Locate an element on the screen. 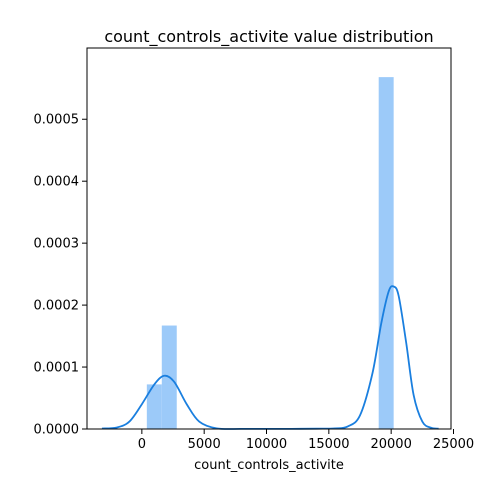 This screenshot has height=500, width=500. x-tick-label: 0 is located at coordinates (142, 444).